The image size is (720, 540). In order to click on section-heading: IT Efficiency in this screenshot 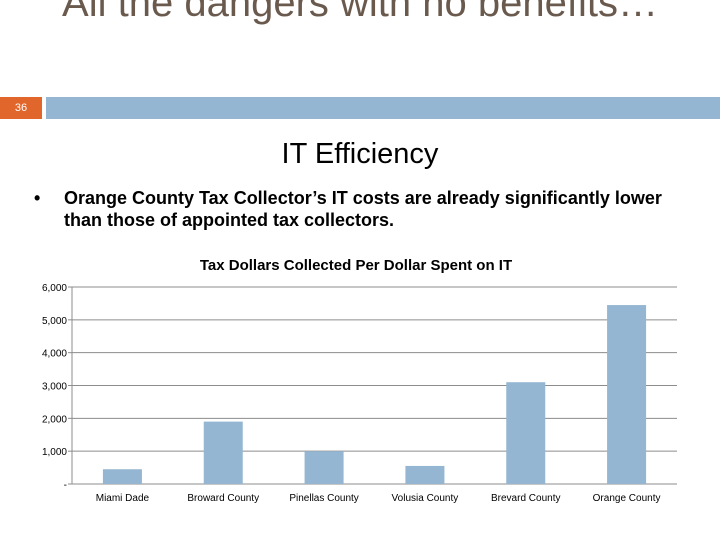, I will do `click(360, 154)`.